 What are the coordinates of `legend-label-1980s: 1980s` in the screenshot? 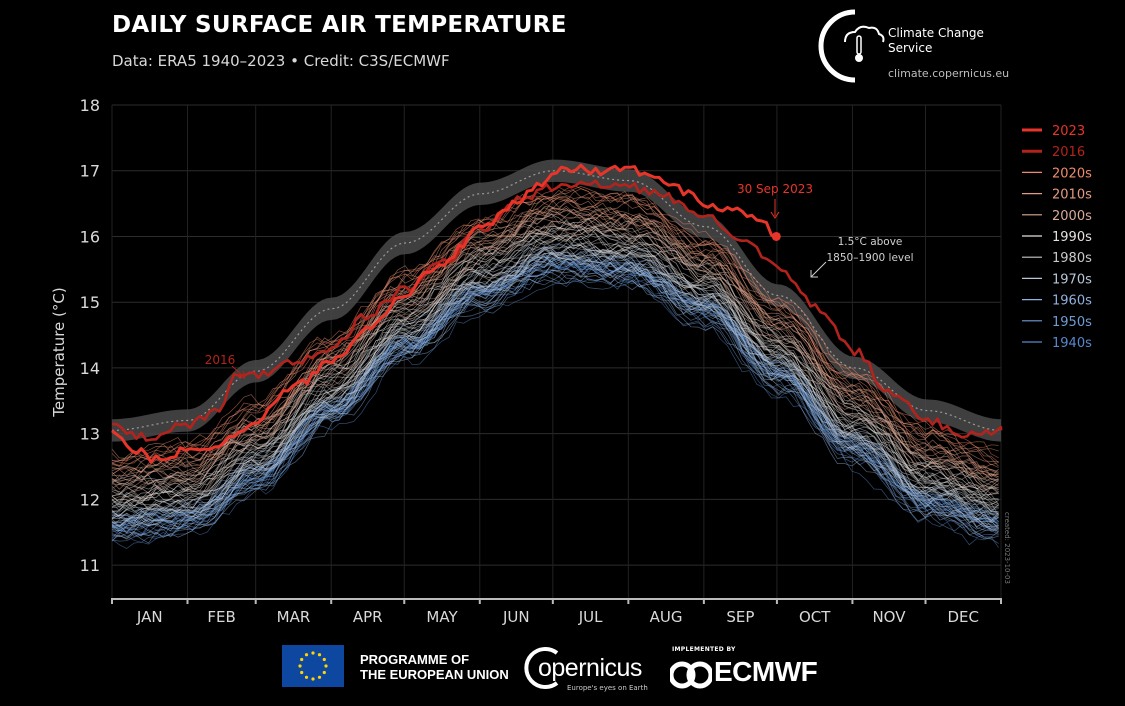 It's located at (1072, 258).